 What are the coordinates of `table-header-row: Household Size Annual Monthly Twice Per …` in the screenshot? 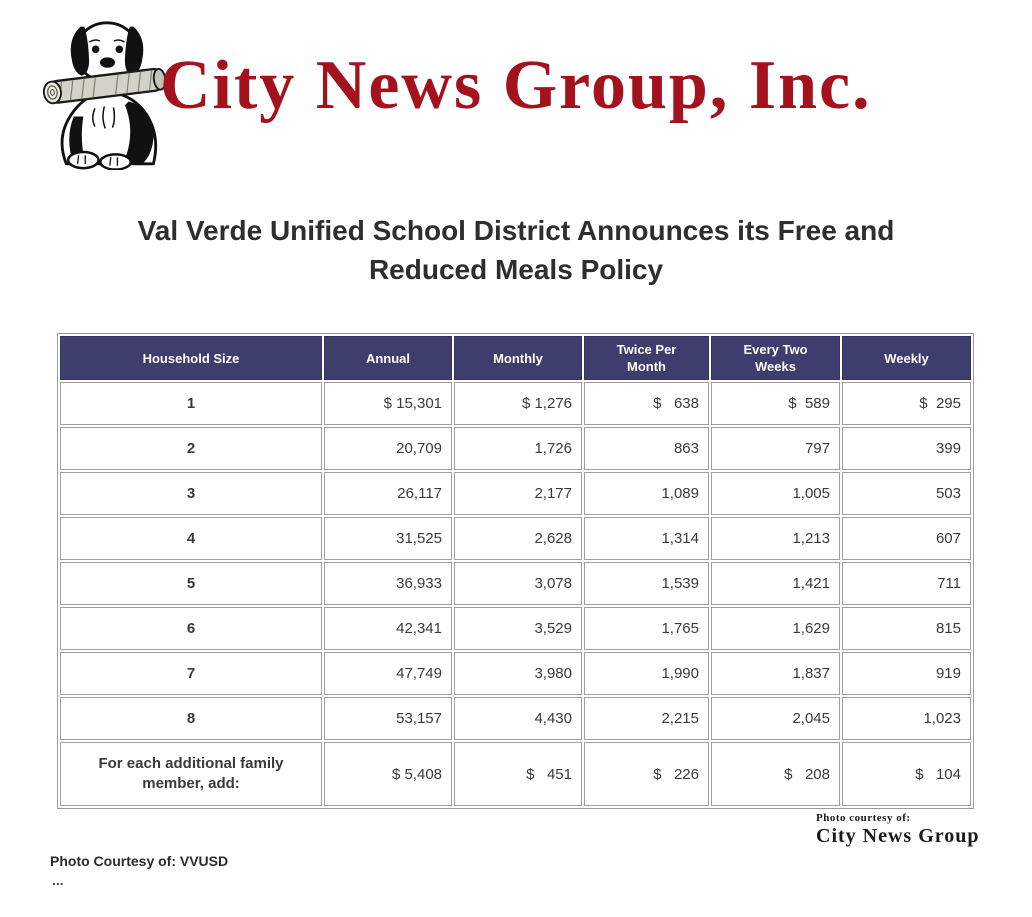 It's located at (515, 358).